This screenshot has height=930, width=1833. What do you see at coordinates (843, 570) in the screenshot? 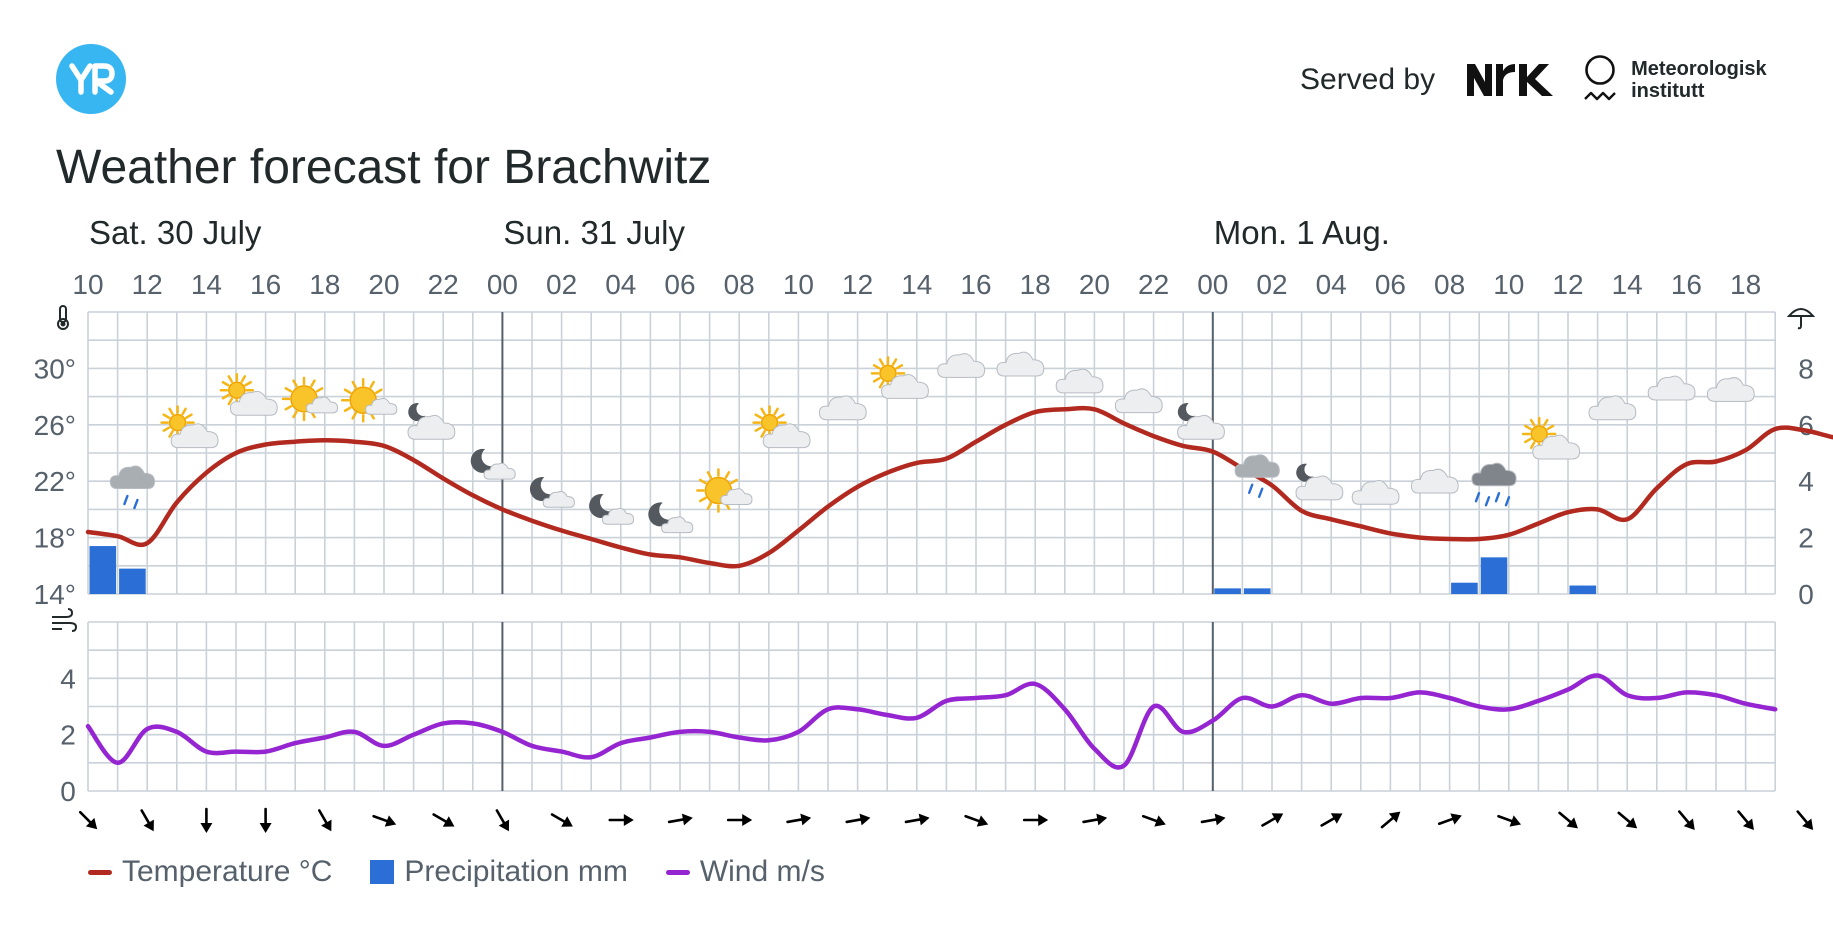
I see `precipitation-bars` at bounding box center [843, 570].